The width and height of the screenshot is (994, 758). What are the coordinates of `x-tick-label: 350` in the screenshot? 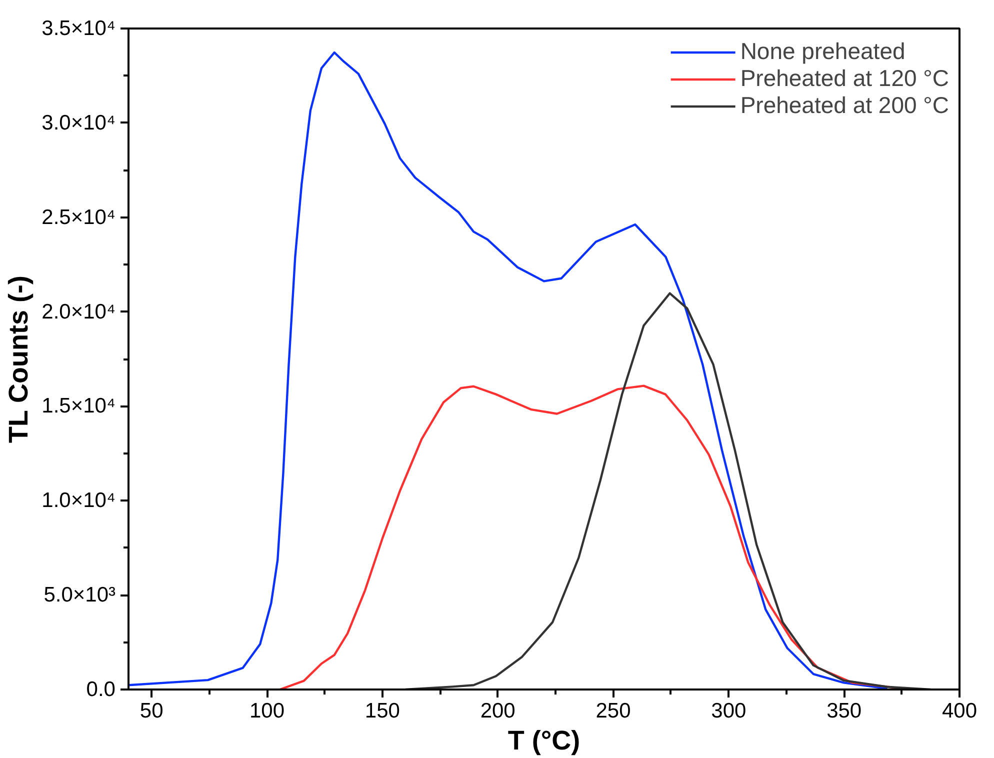 It's located at (844, 711).